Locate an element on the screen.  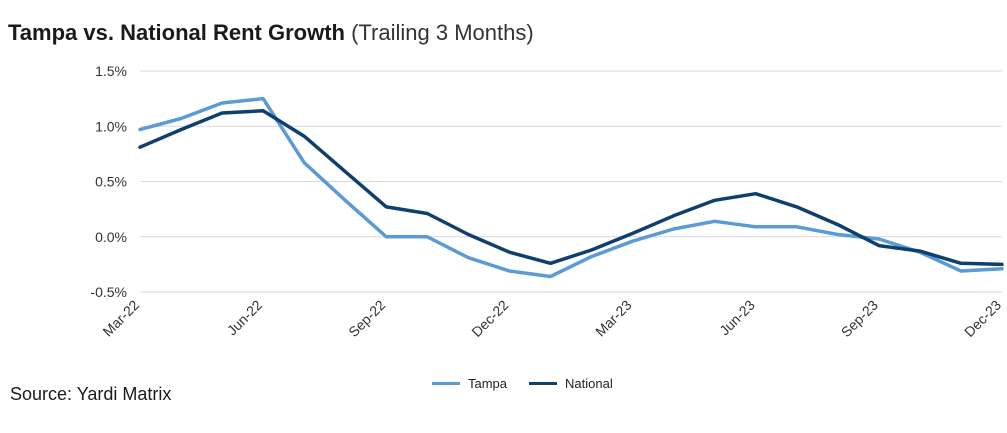
x-tick-label: Sep-22 is located at coordinates (366, 318).